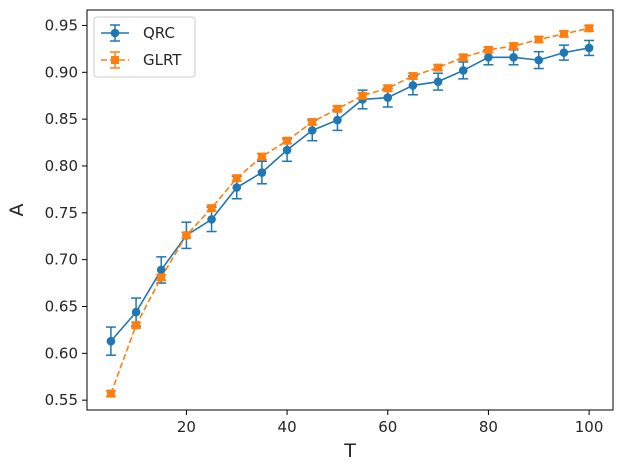 The image size is (630, 470). Describe the element at coordinates (61, 260) in the screenshot. I see `y-tick-label: 0.70` at that location.